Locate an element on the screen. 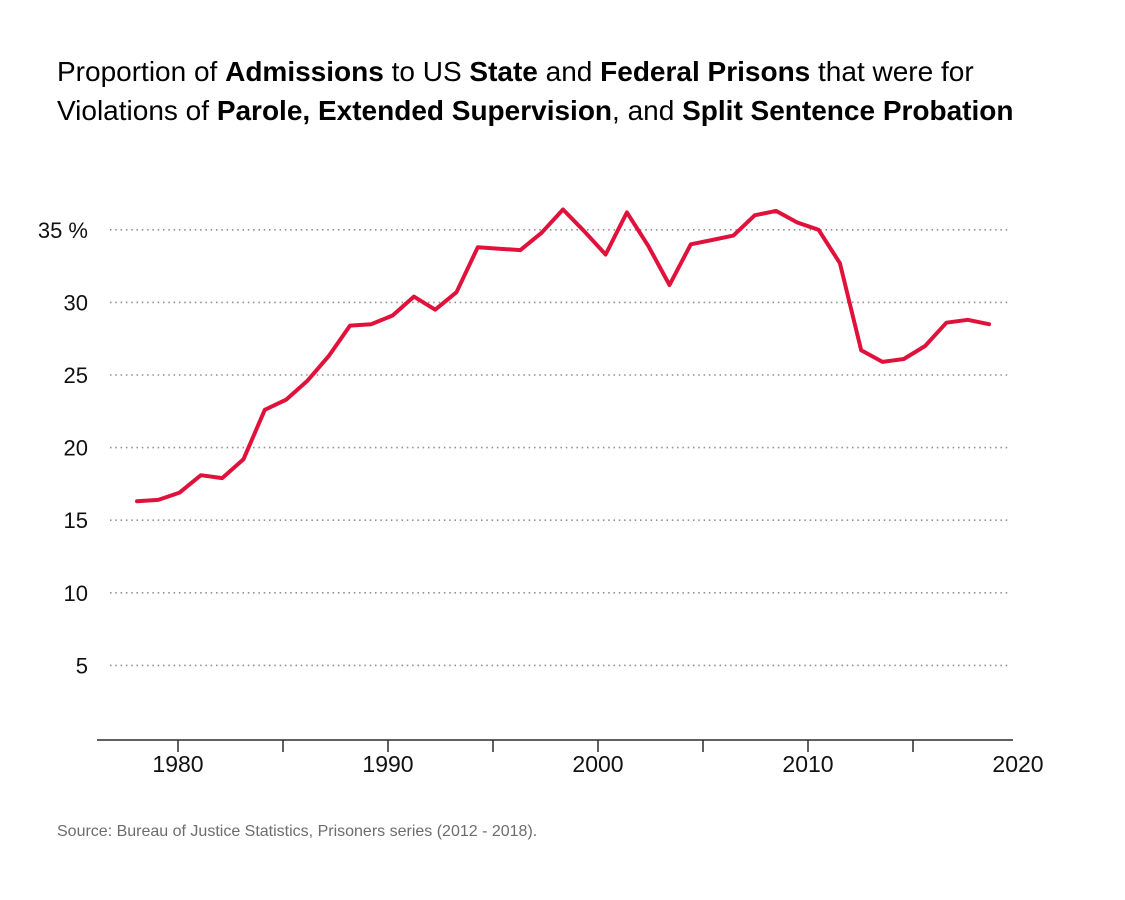 The width and height of the screenshot is (1125, 900). x-tick-label: 2010 is located at coordinates (807, 764).